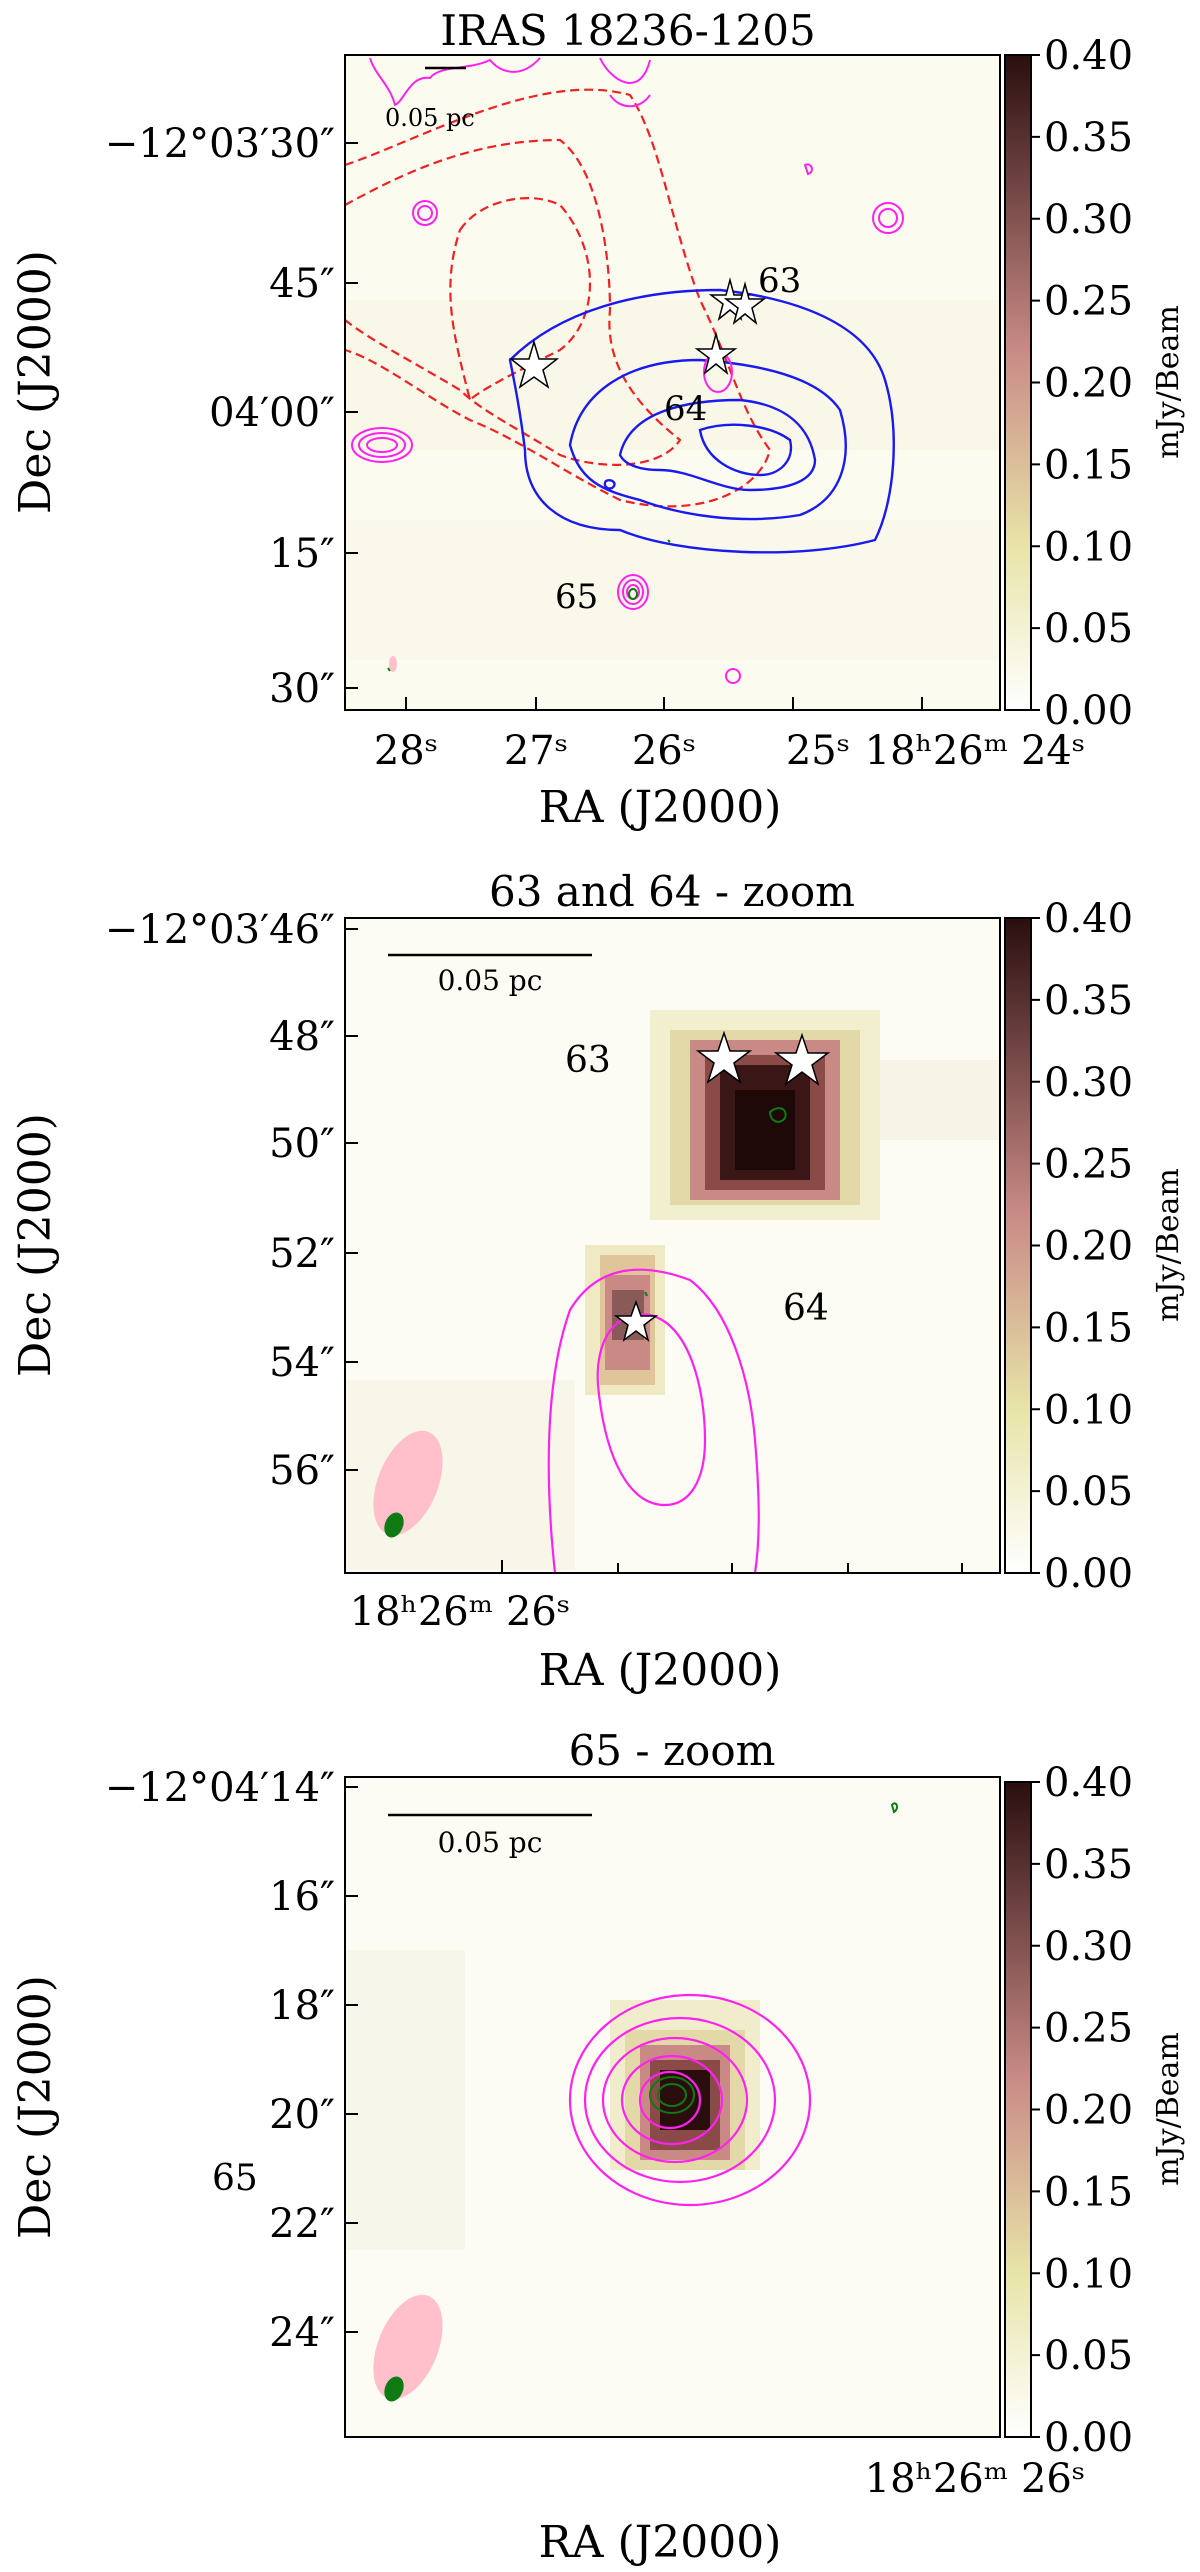 The image size is (1200, 2572). I want to click on red-contour-outer, so click(558, 298).